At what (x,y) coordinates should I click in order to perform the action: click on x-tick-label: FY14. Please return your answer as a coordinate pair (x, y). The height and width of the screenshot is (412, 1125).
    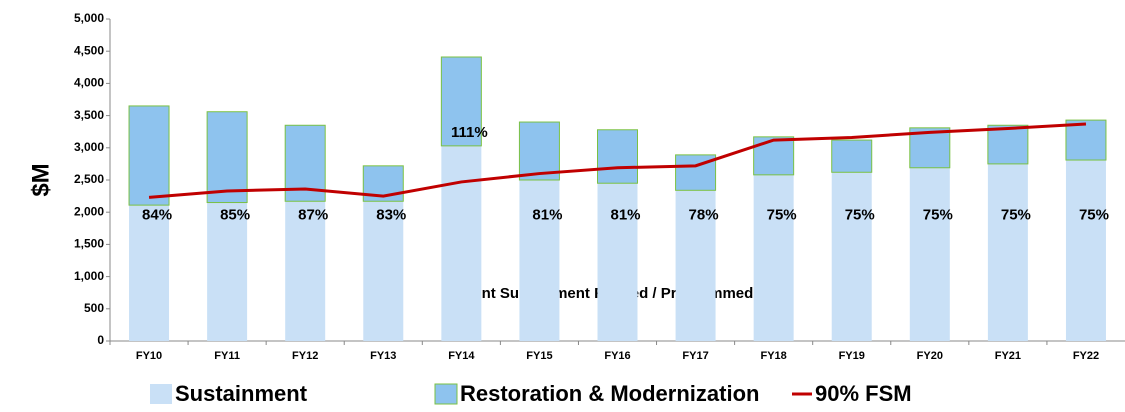
    Looking at the image, I should click on (461, 356).